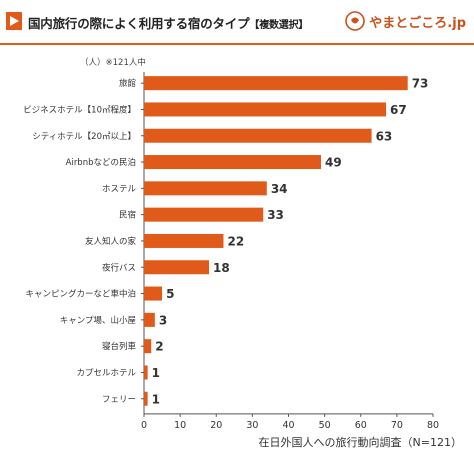 Image resolution: width=474 pixels, height=458 pixels. What do you see at coordinates (288, 425) in the screenshot?
I see `x-tick-label: 40` at bounding box center [288, 425].